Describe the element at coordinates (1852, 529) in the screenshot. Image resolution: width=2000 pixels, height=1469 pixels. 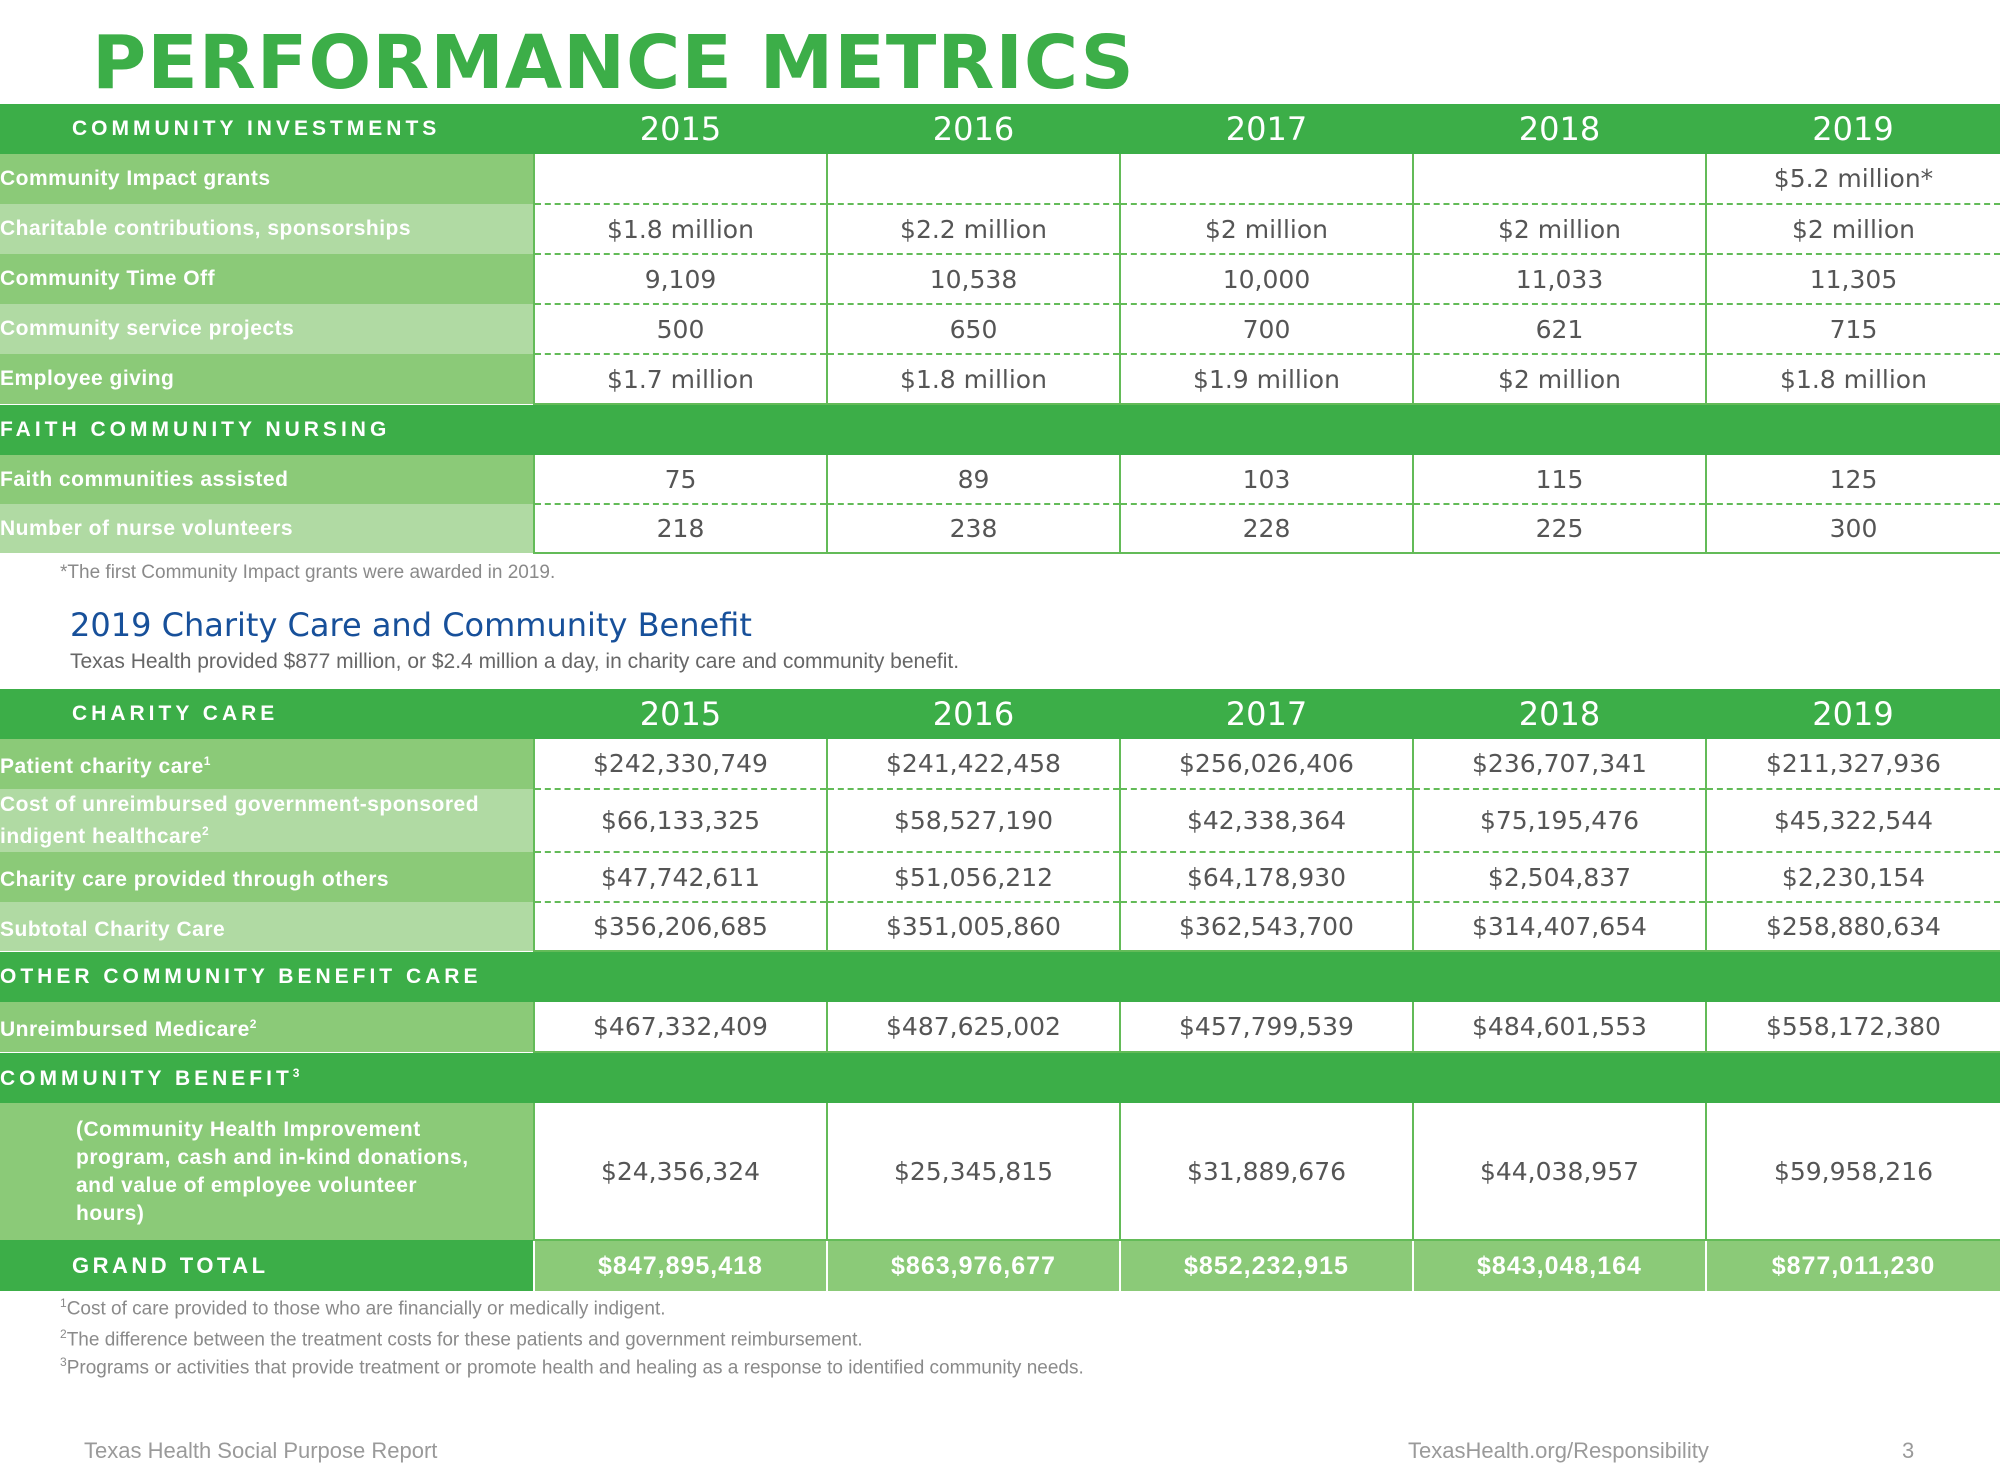
I see `cell-value: 300` at that location.